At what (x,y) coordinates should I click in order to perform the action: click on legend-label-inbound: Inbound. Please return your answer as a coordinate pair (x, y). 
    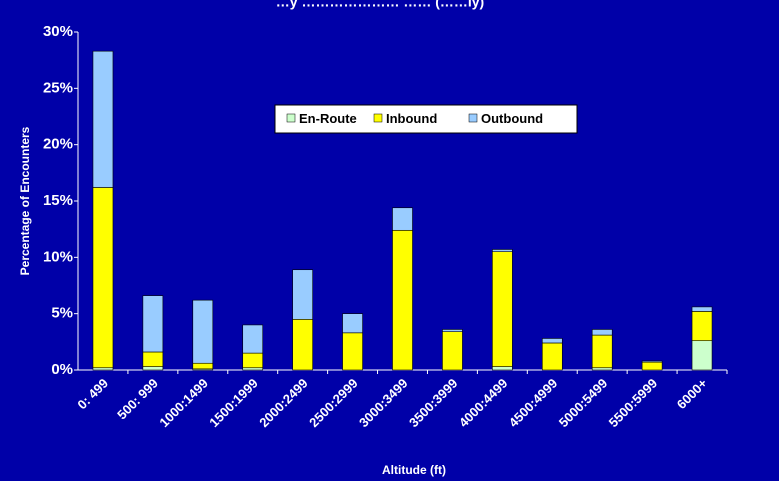
    Looking at the image, I should click on (411, 118).